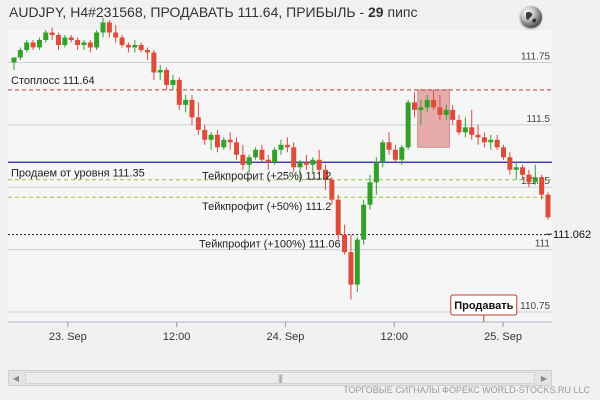 This screenshot has width=600, height=400. I want to click on arrow-right-icon: ▶, so click(544, 378).